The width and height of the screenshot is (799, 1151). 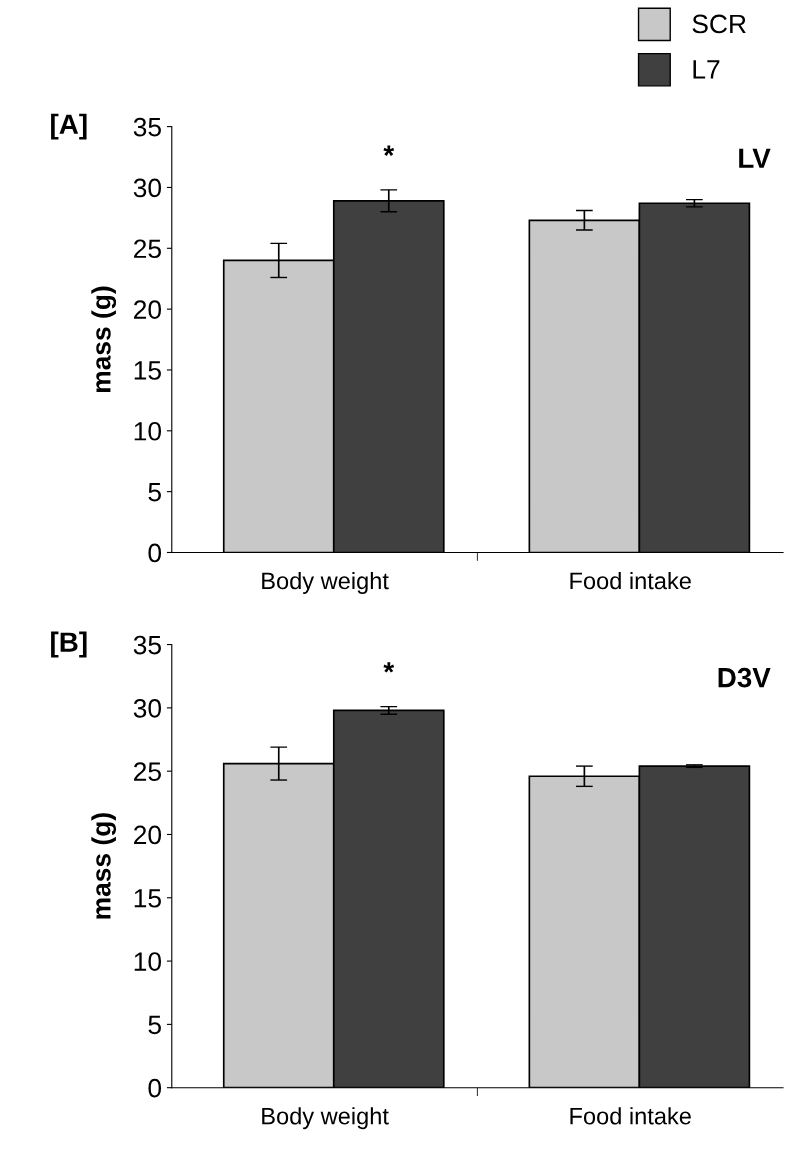 What do you see at coordinates (706, 69) in the screenshot?
I see `legend-label: L7` at bounding box center [706, 69].